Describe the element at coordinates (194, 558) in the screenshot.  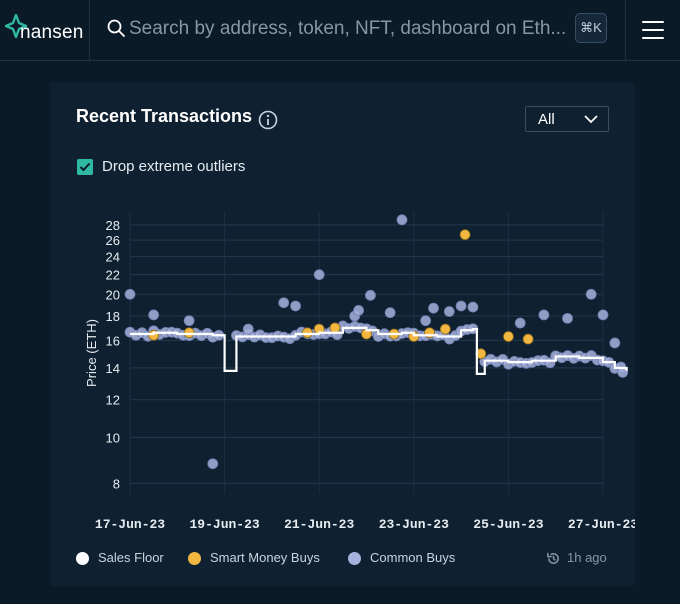
I see `legend-dot-smart-money` at that location.